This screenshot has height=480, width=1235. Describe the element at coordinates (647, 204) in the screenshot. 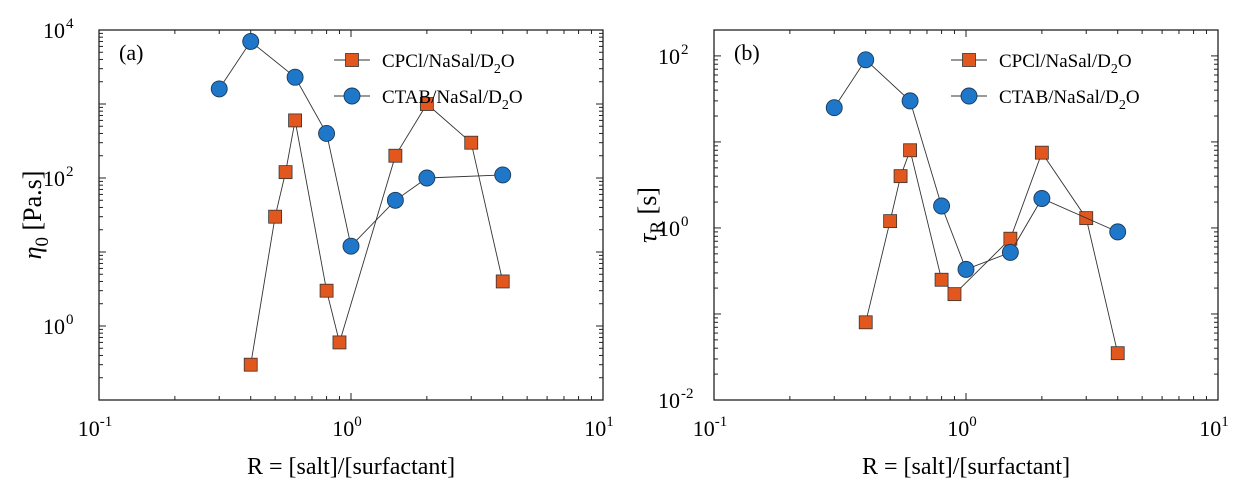

I see `y-label-unit: [s]` at that location.